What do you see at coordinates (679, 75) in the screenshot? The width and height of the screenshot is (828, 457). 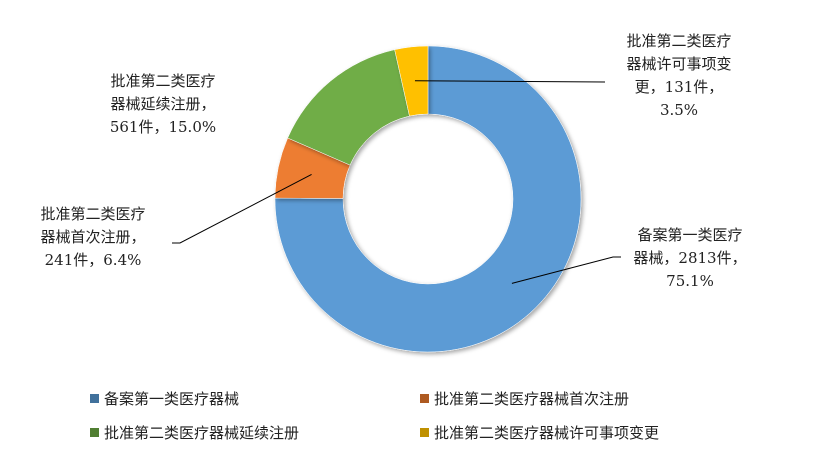 I see `data-label-3: 批准第二类医疗 器械许可事项变 更，131件， 3.5%` at bounding box center [679, 75].